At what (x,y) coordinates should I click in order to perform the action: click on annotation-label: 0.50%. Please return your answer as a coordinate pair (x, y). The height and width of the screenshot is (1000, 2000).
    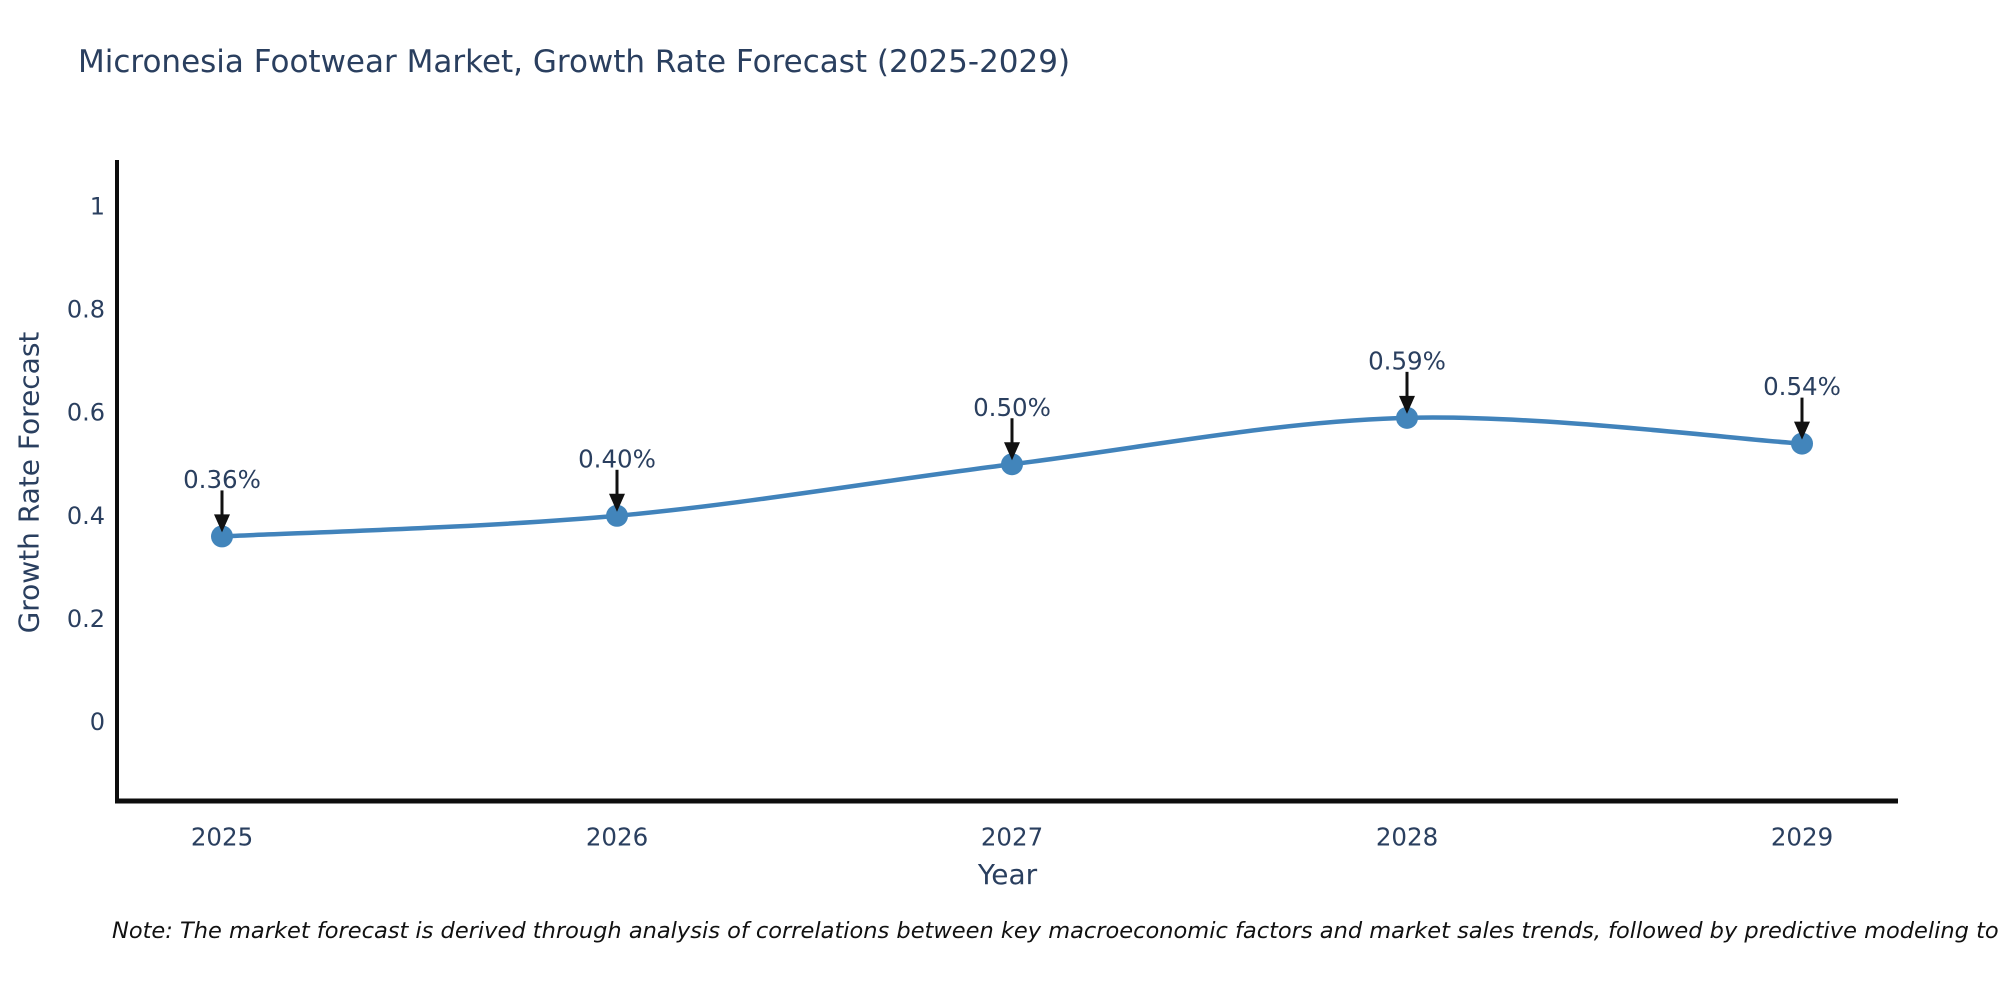
    Looking at the image, I should click on (1012, 407).